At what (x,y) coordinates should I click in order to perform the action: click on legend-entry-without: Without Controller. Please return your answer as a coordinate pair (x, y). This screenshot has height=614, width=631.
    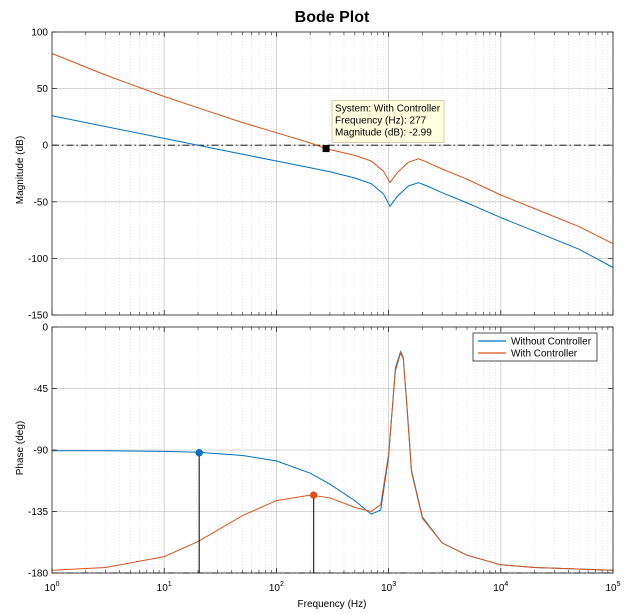
    Looking at the image, I should click on (551, 342).